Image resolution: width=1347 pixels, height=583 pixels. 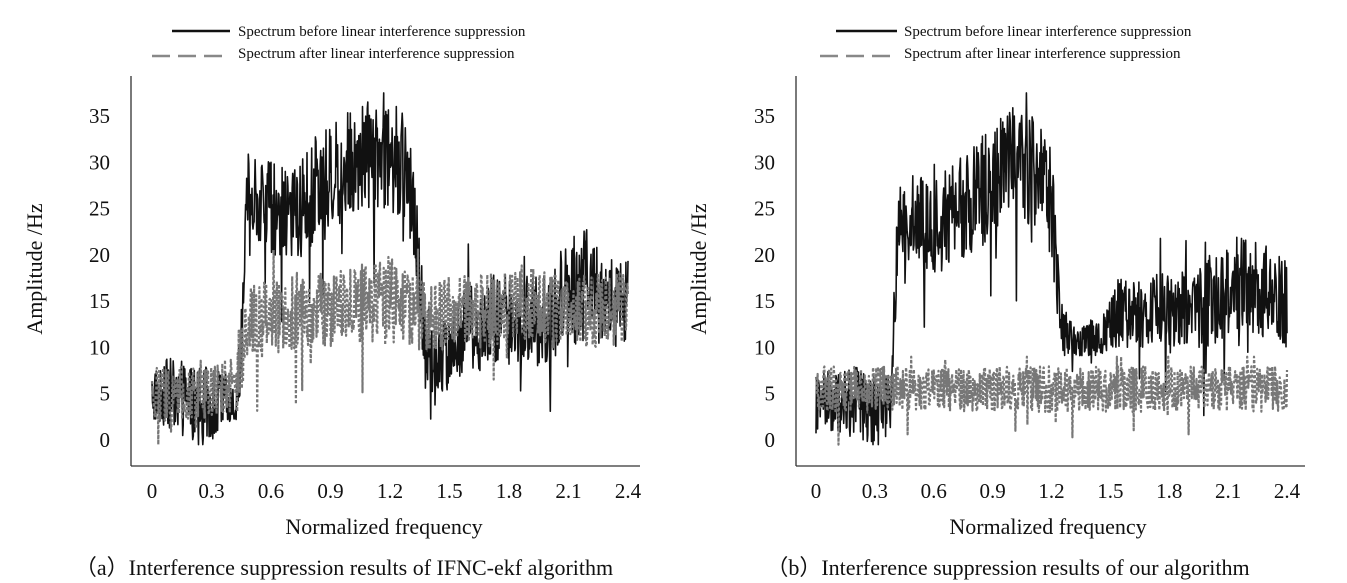 I want to click on x-tick-labels-a: 0 0.3 0.6 0.9 1.2 1.5 1.8 2.1 2.4, so click(x=394, y=491).